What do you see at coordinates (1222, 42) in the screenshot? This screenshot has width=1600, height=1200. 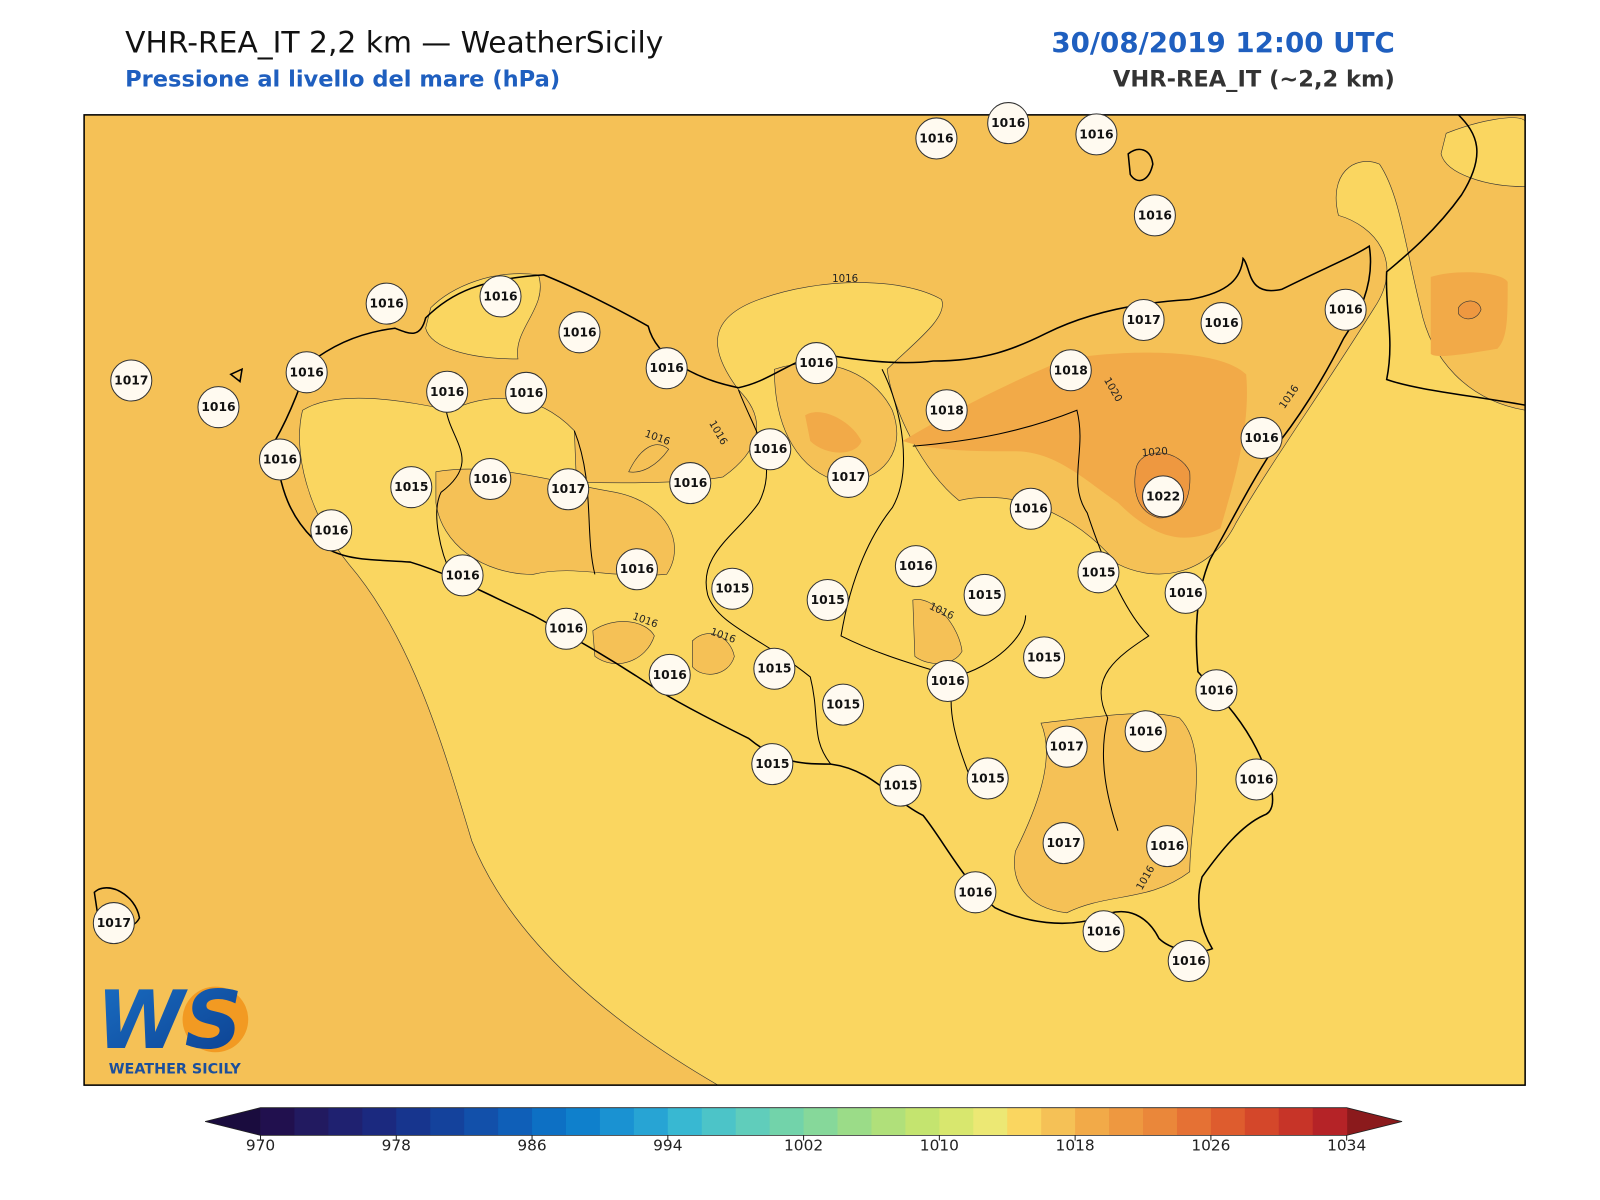 I see `datetime: 30/08/2019 12:00 UTC` at bounding box center [1222, 42].